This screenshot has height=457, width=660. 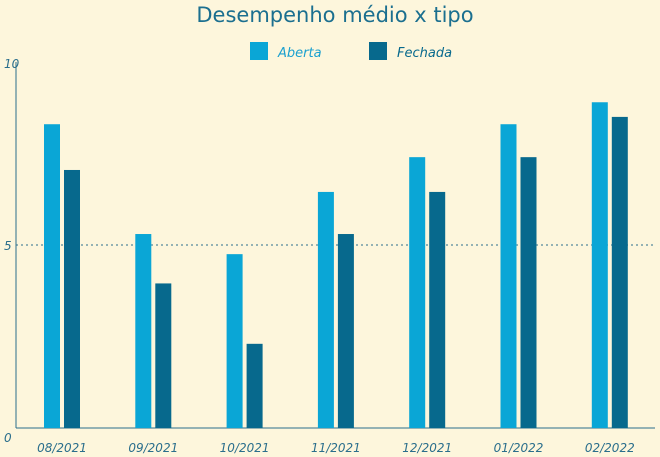 I want to click on y-tick-label: 5, so click(x=8, y=246).